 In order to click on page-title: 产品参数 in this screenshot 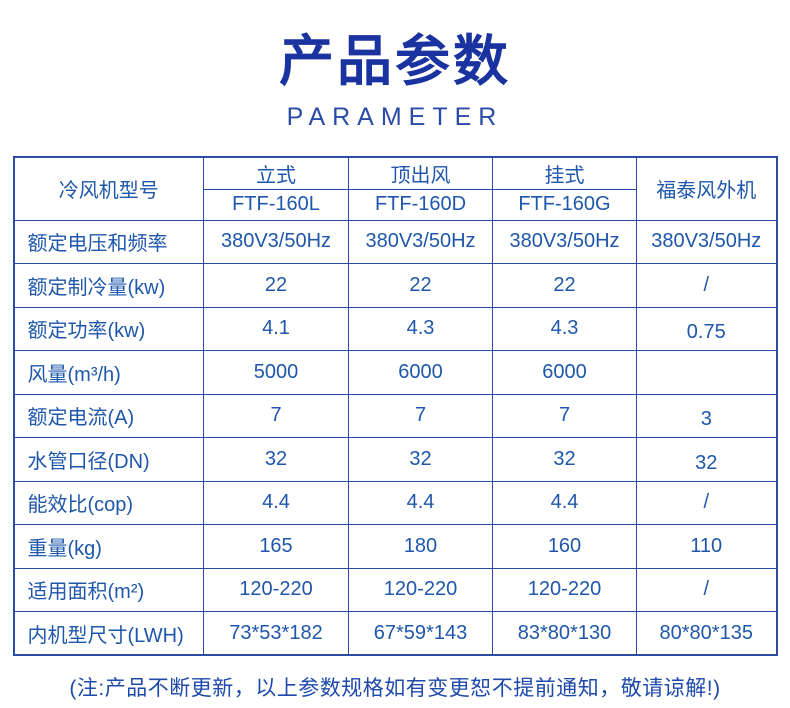, I will do `click(394, 61)`.